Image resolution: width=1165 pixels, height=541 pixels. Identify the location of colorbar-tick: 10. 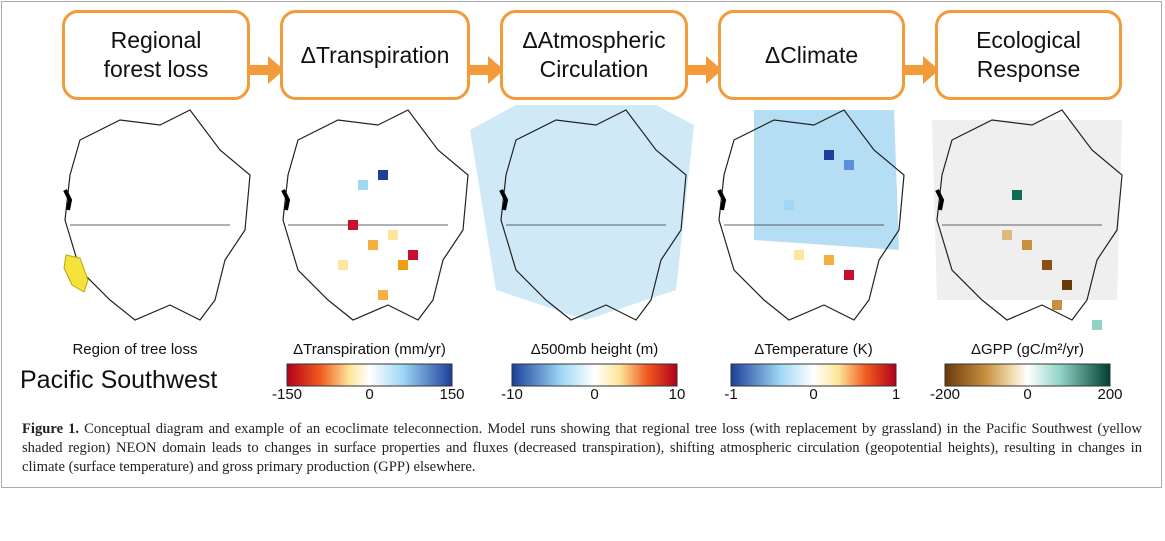
(677, 394).